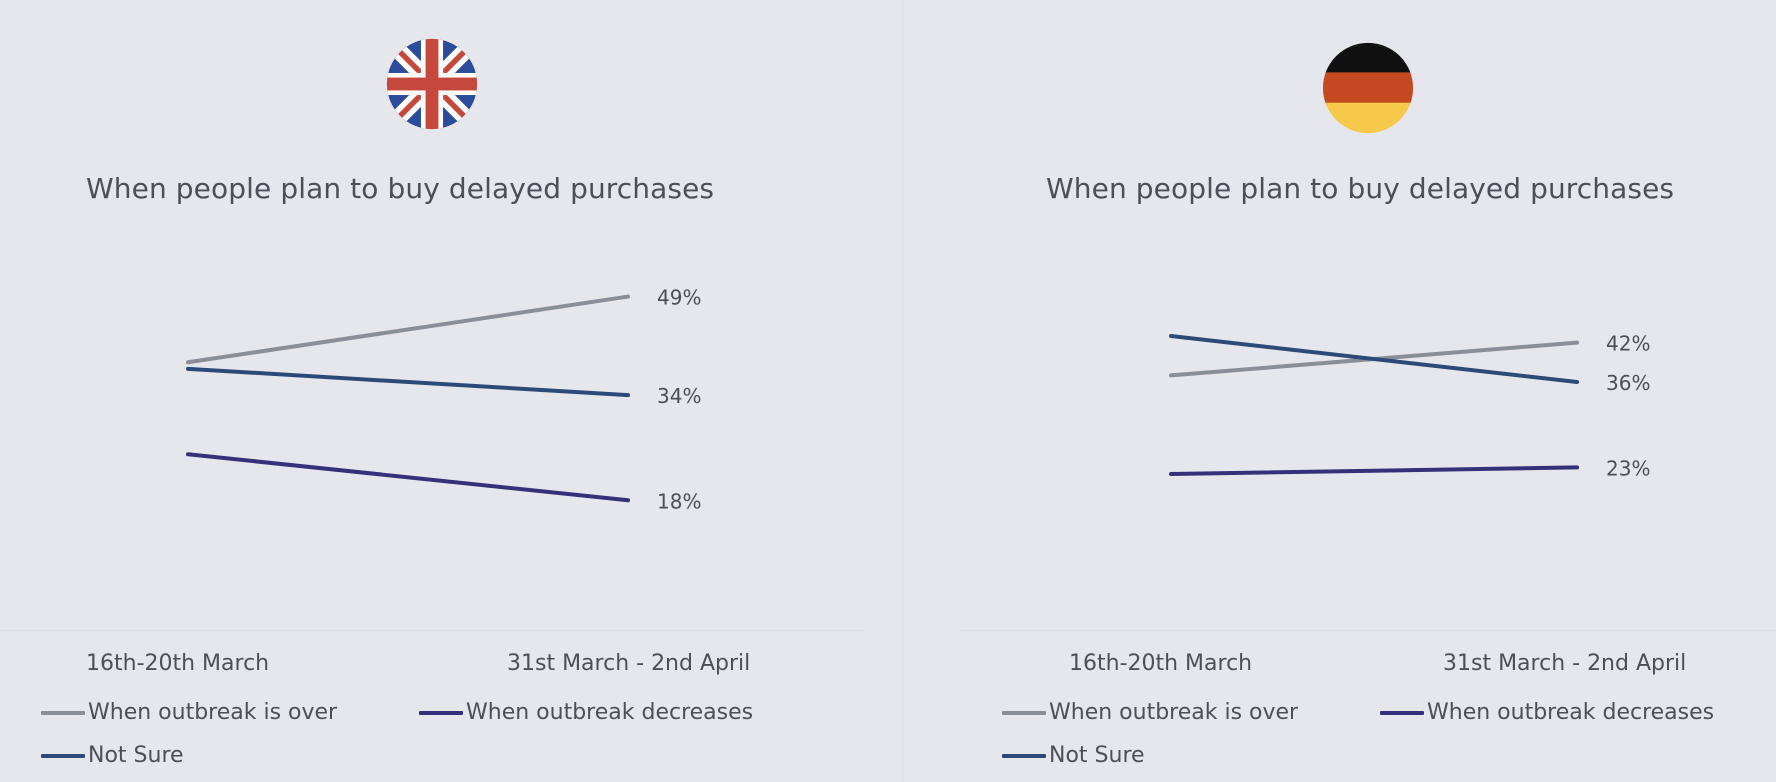 This screenshot has width=1776, height=782. What do you see at coordinates (408, 329) in the screenshot?
I see `series-line-when-outbreak-is-over` at bounding box center [408, 329].